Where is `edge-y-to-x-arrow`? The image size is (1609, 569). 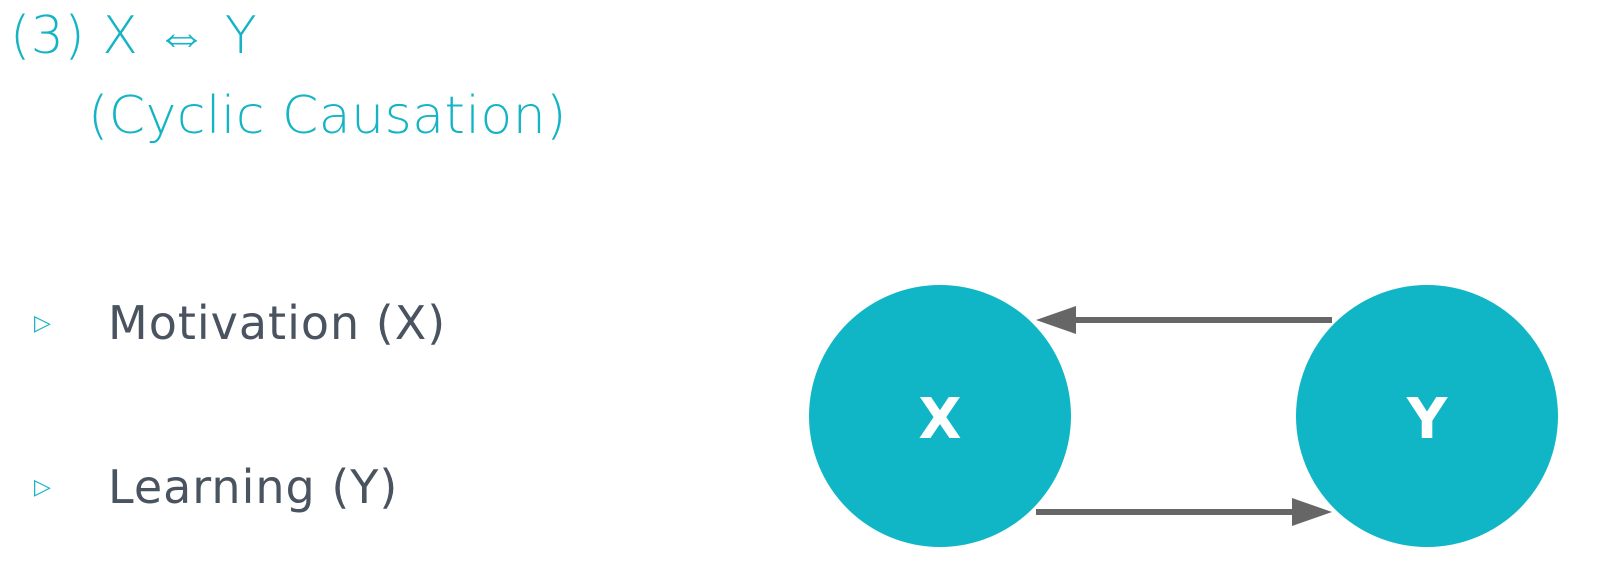 edge-y-to-x-arrow is located at coordinates (1184, 320).